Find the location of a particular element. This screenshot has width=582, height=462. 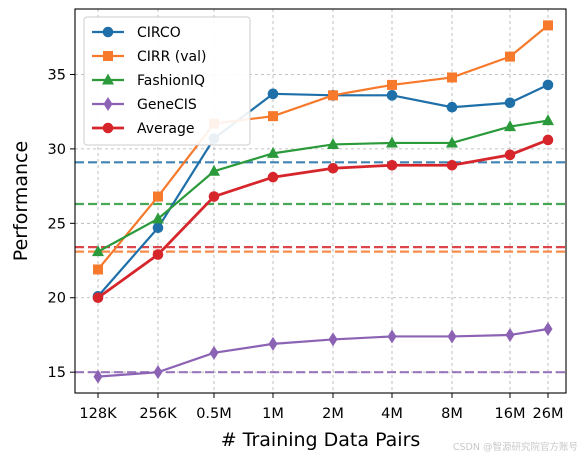

legend-item: Average is located at coordinates (143, 129).